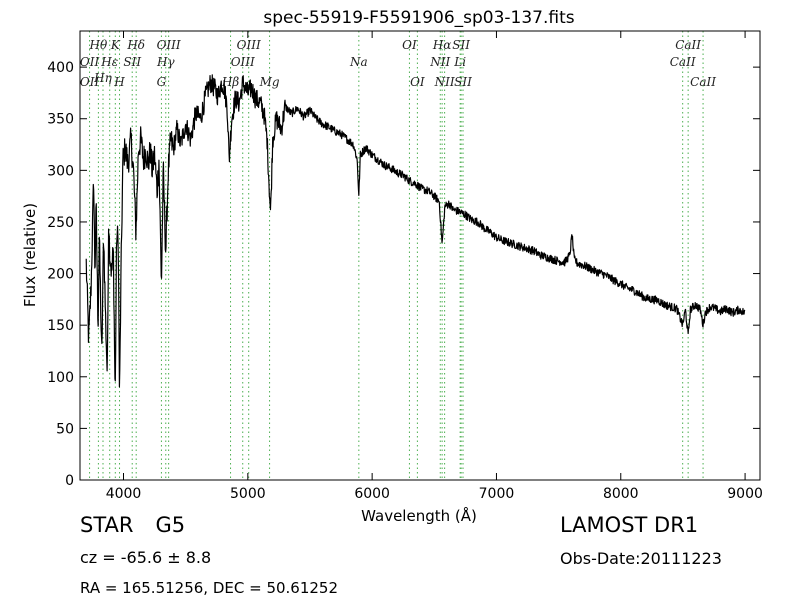 Image resolution: width=800 pixels, height=604 pixels. Describe the element at coordinates (372, 494) in the screenshot. I see `x-tick-label: 6000` at that location.